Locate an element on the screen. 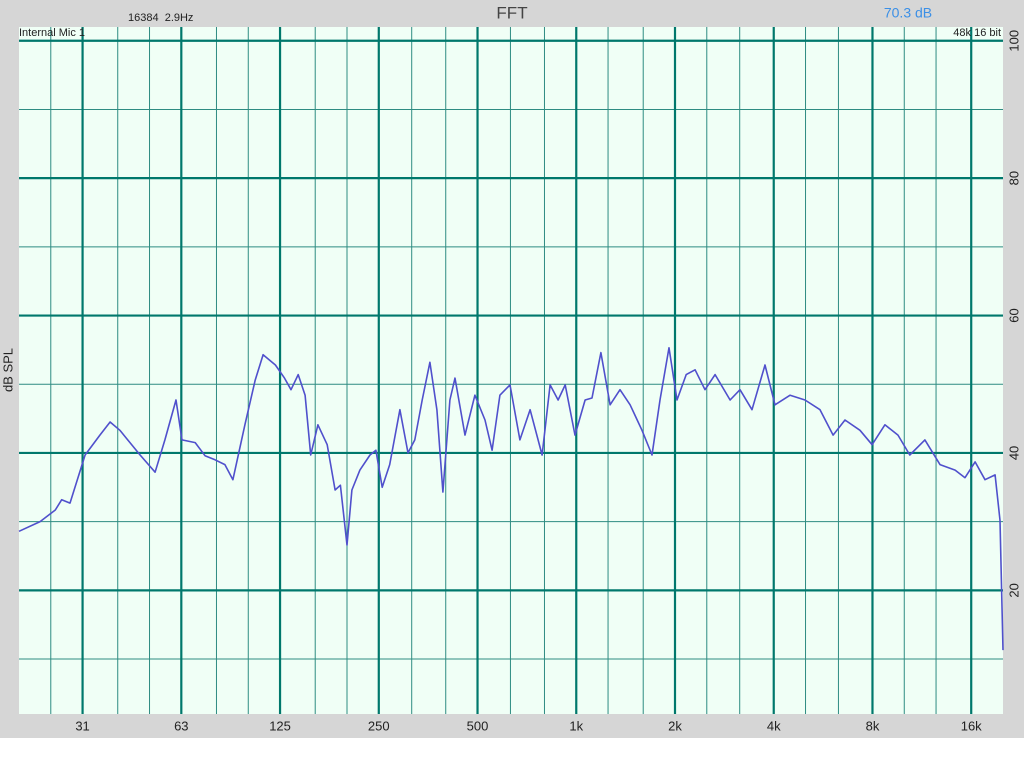  y-tick-label: 100 is located at coordinates (1013, 41).